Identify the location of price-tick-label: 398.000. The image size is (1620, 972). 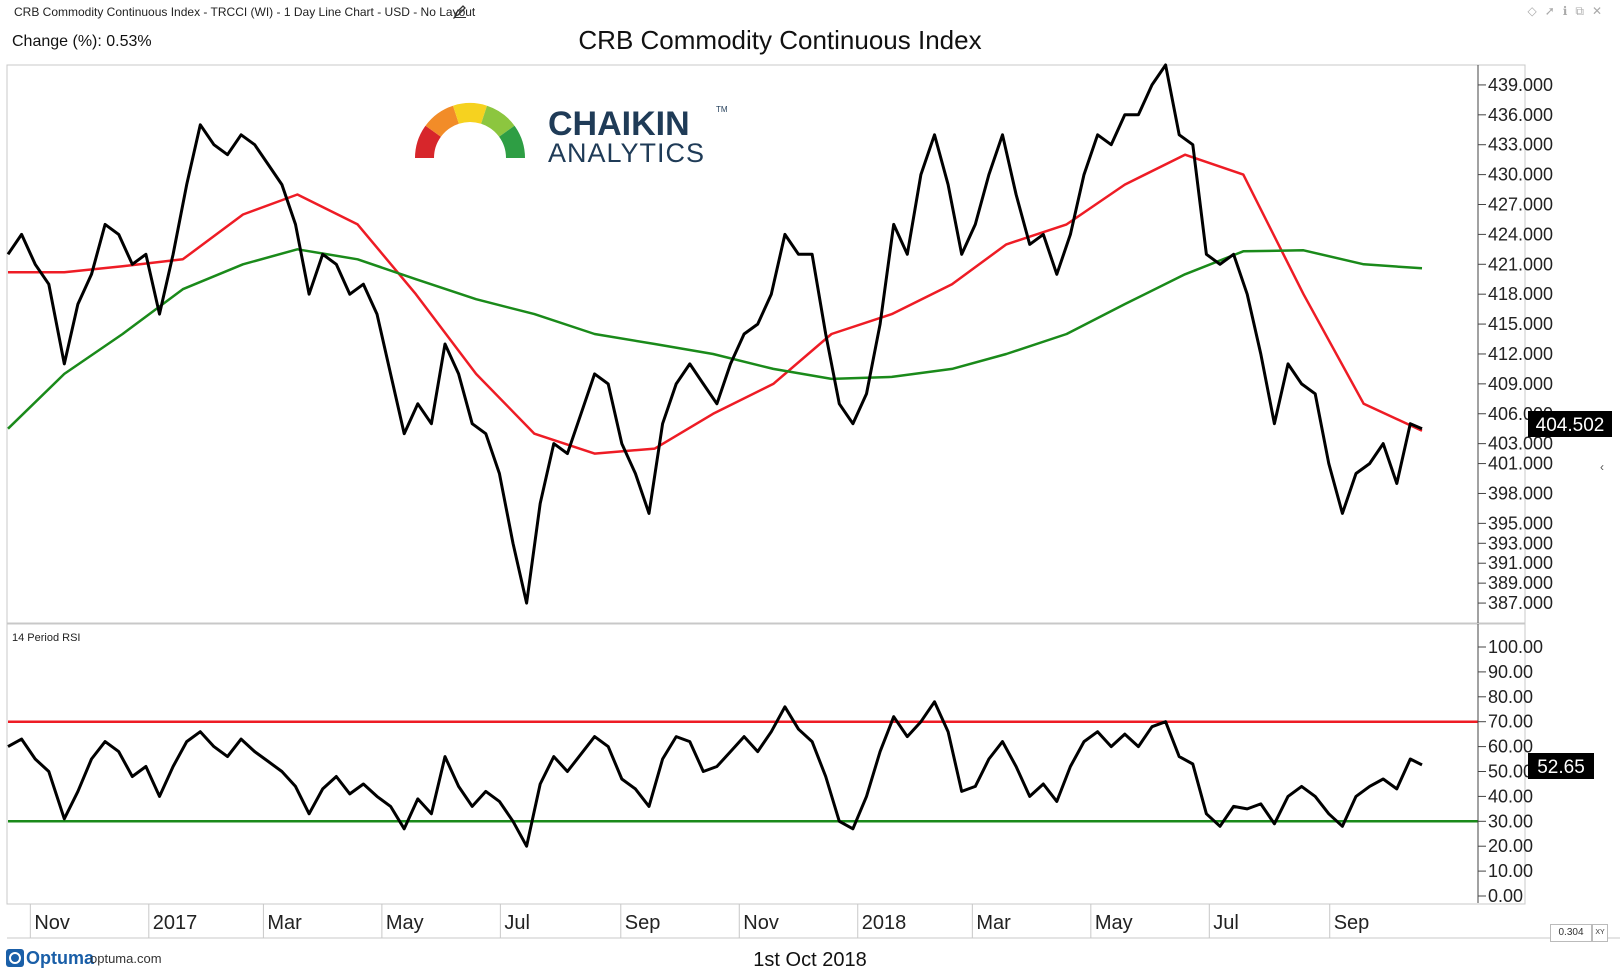
(1520, 493).